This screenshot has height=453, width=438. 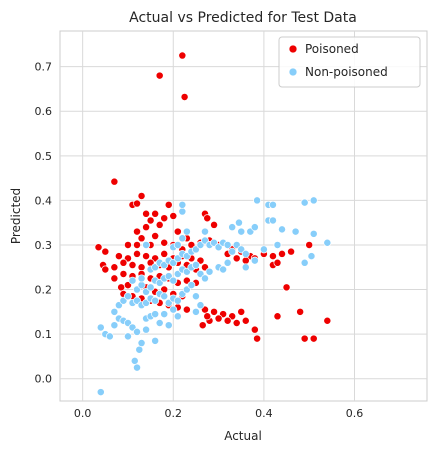 What do you see at coordinates (16, 216) in the screenshot?
I see `y-axis-title: Predicted` at bounding box center [16, 216].